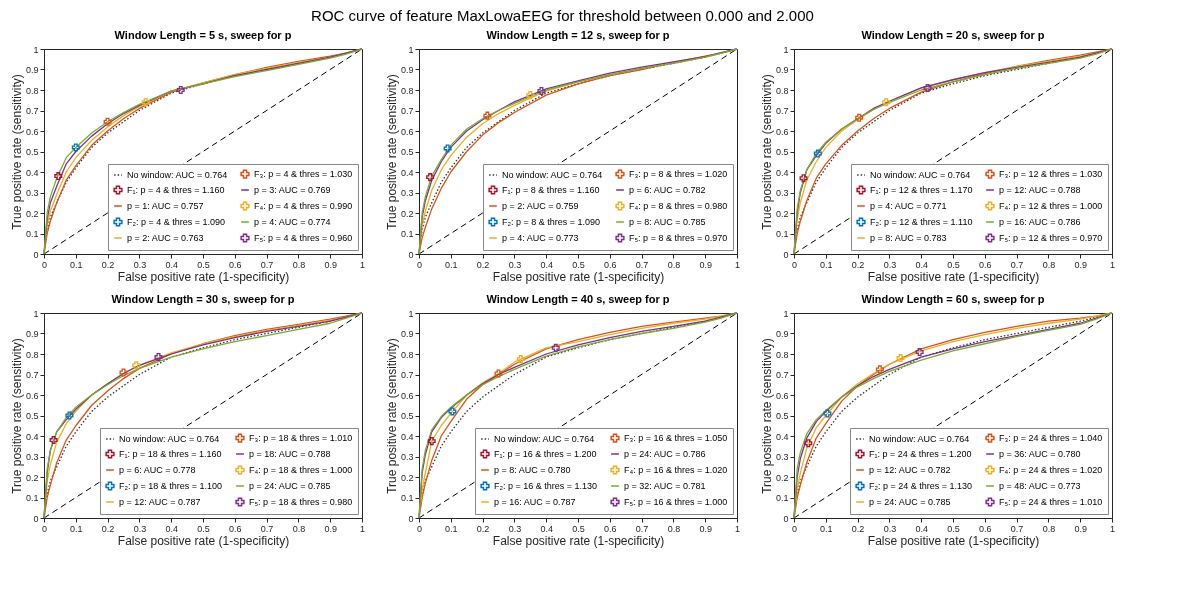  What do you see at coordinates (1040, 486) in the screenshot?
I see `legend-label: p = 48: AUC = 0.773` at bounding box center [1040, 486].